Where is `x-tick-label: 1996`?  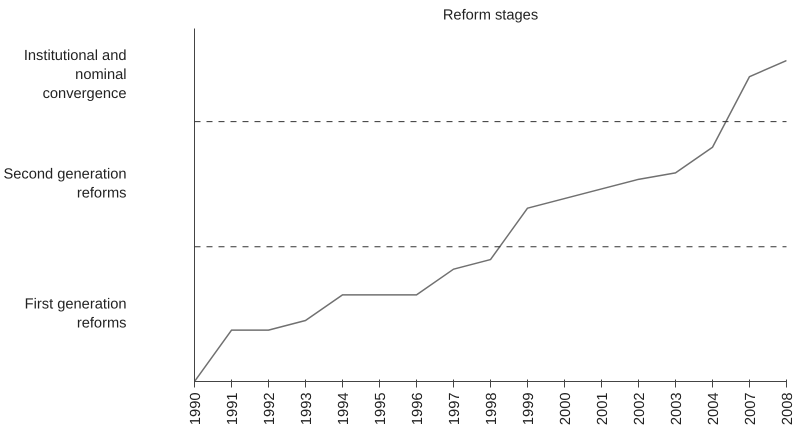
x-tick-label: 1996 is located at coordinates (418, 409).